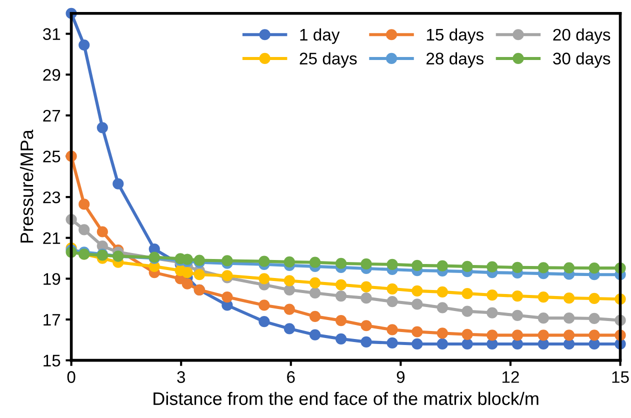 The image size is (631, 418). I want to click on y-tick-label: 15, so click(52, 360).